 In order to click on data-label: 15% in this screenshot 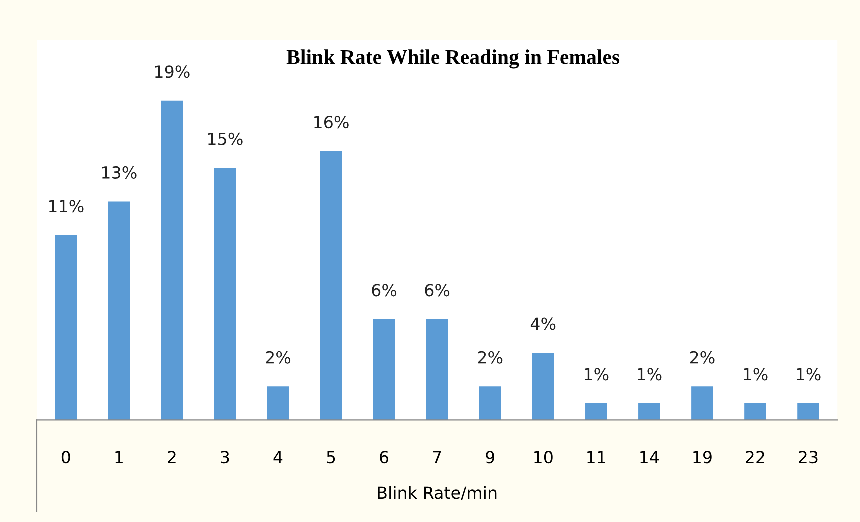, I will do `click(225, 139)`.